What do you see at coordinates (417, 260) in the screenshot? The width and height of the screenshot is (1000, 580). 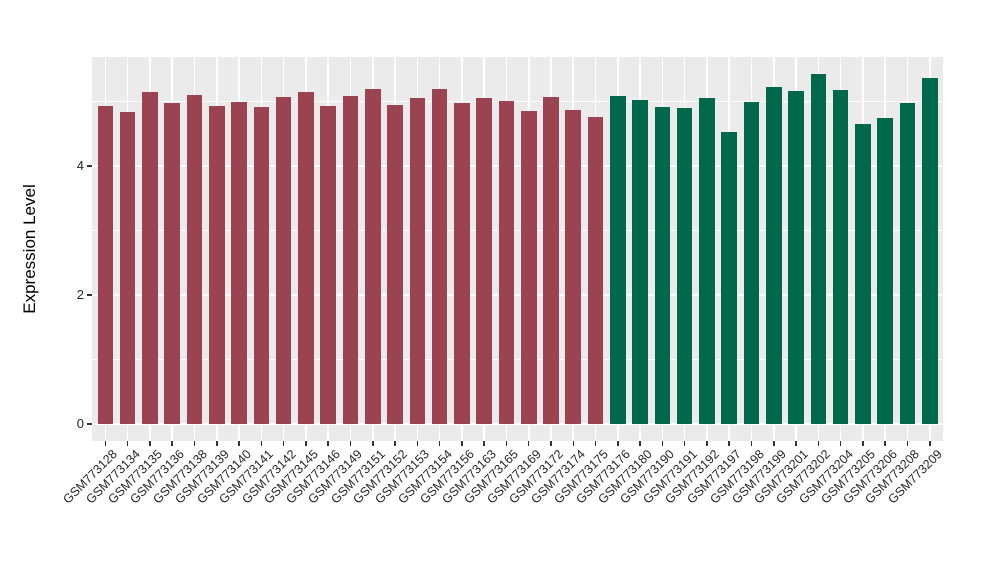 I see `bar-GSM773153` at bounding box center [417, 260].